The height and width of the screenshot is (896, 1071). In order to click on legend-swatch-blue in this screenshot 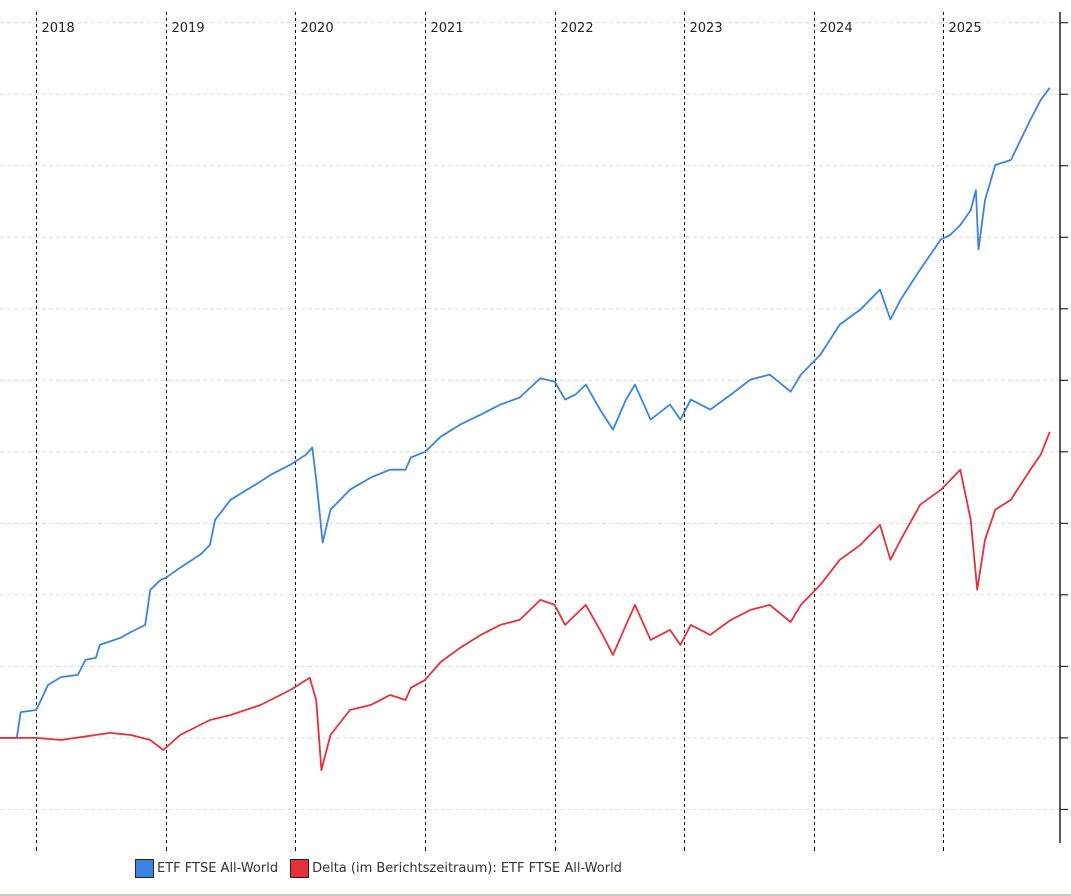, I will do `click(144, 868)`.